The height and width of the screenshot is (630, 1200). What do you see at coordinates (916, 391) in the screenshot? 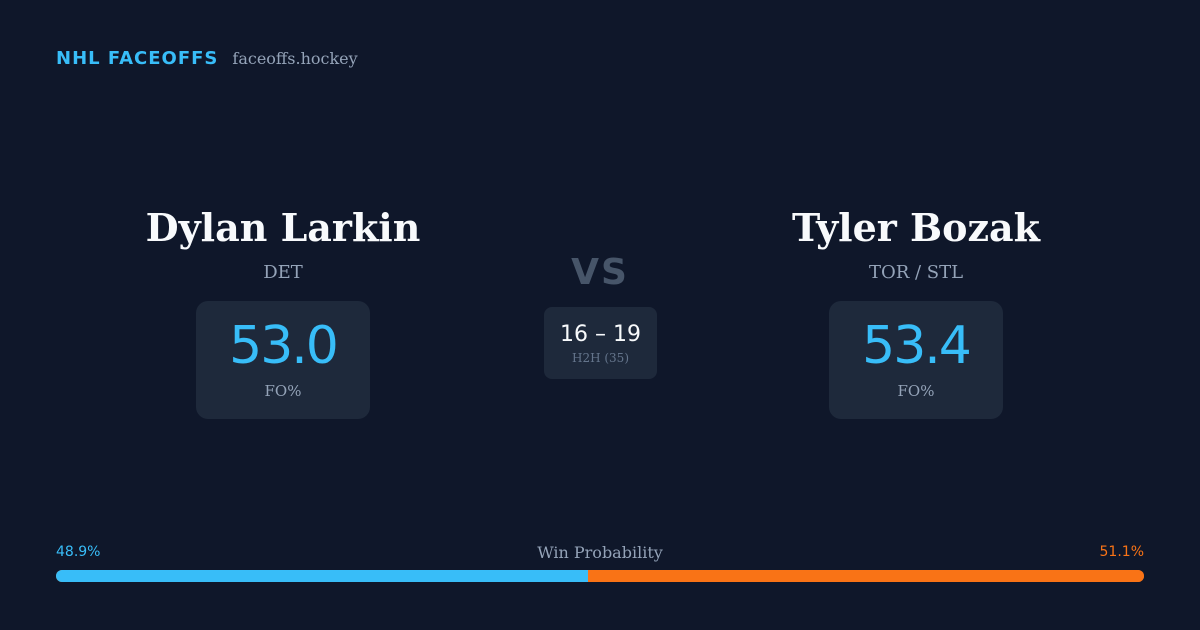
I see `player-right-fo-label: FO%` at bounding box center [916, 391].